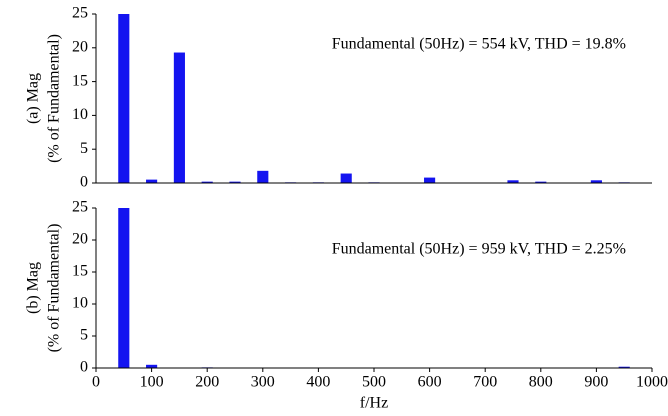  What do you see at coordinates (430, 382) in the screenshot?
I see `x-tick-label: 600` at bounding box center [430, 382].